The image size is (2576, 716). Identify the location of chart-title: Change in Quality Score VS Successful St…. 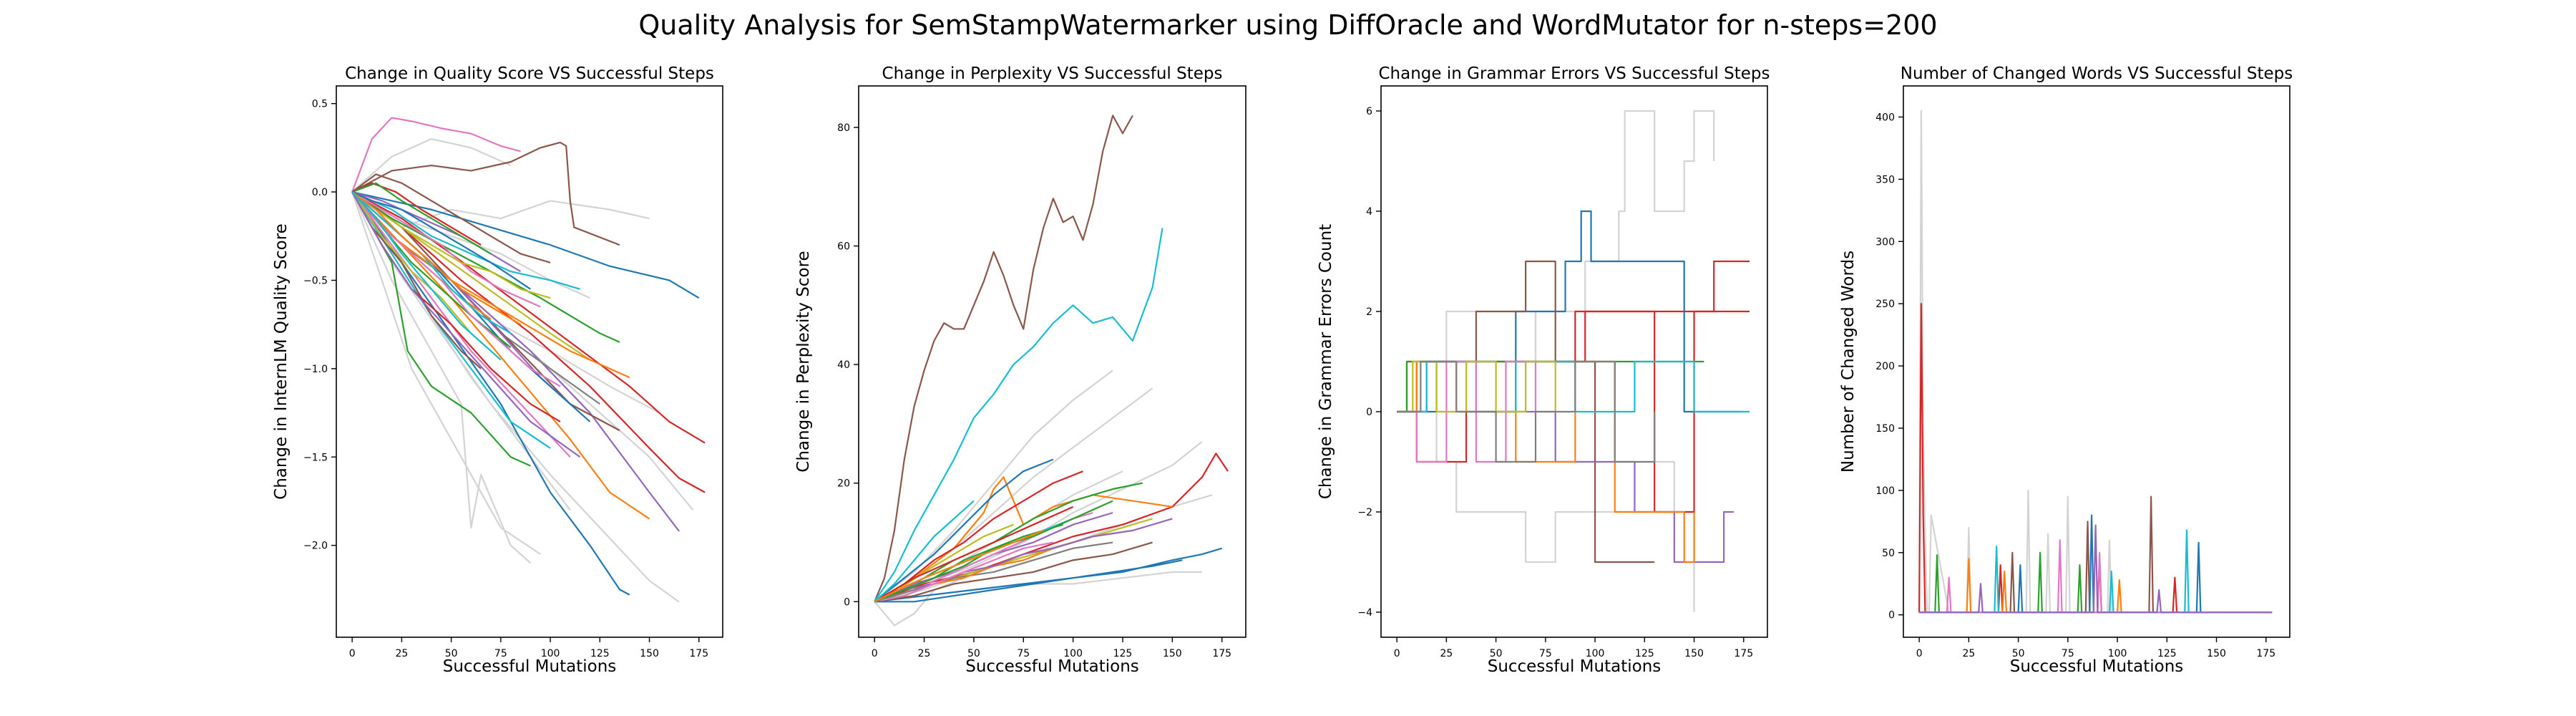
(529, 73).